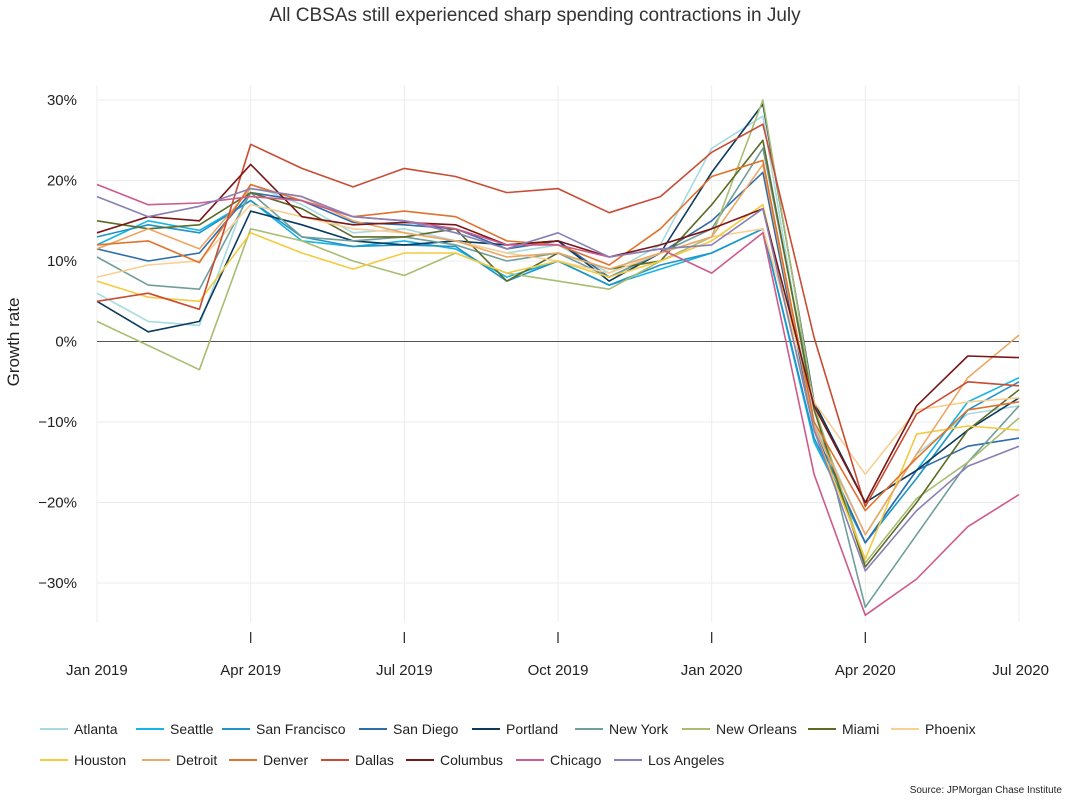 The width and height of the screenshot is (1070, 800). Describe the element at coordinates (426, 729) in the screenshot. I see `legend-label-san-diego: San Diego` at that location.